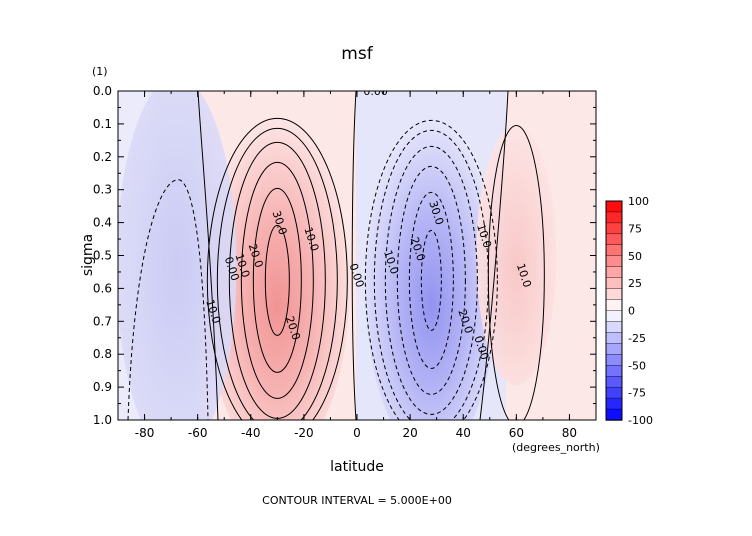 Image resolution: width=752 pixels, height=536 pixels. Describe the element at coordinates (637, 393) in the screenshot. I see `colorbar-tick-label: -75` at that location.